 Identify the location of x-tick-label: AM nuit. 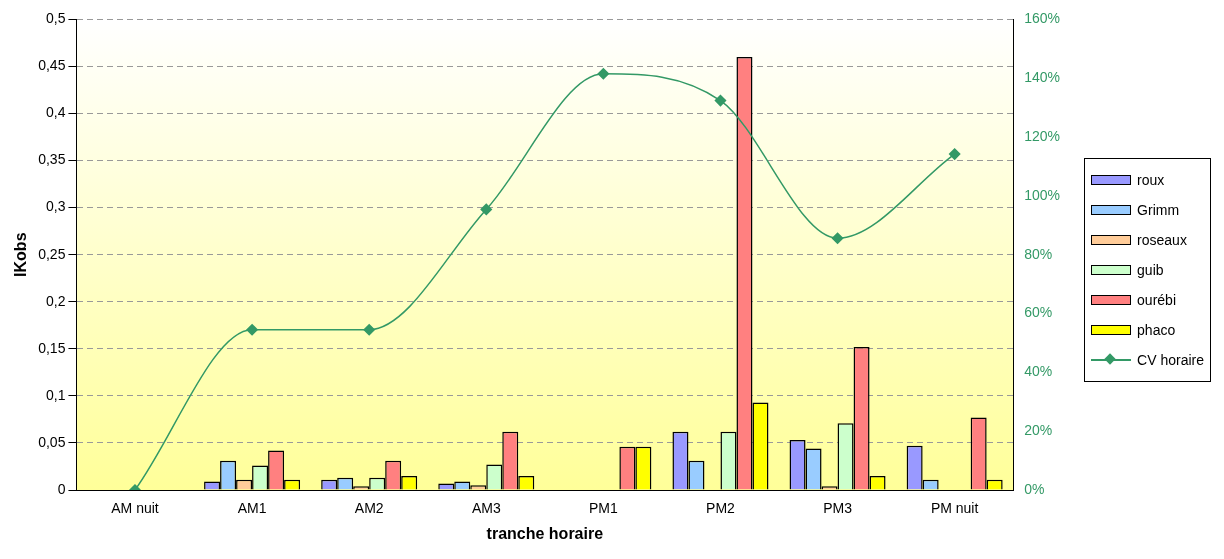
(135, 508).